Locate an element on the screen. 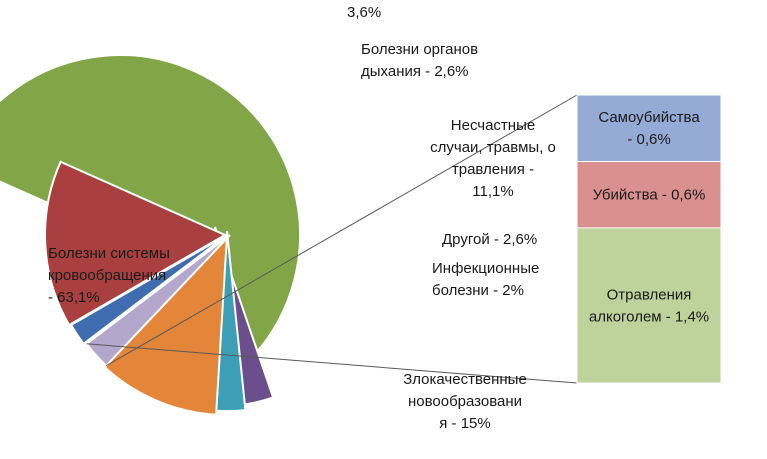 The width and height of the screenshot is (767, 459). bar-label-murder-line-1: Убийства - 0,6% is located at coordinates (649, 195).